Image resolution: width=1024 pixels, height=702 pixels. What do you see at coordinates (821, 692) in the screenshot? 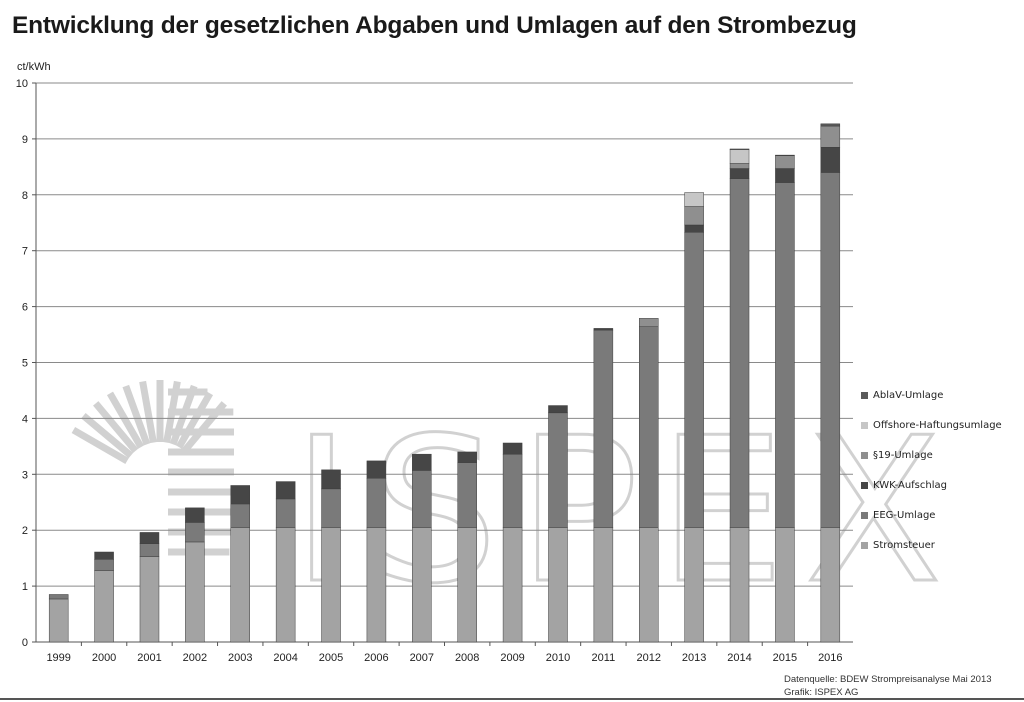
I see `graphic-credit: Grafik: ISPEX AG` at bounding box center [821, 692].